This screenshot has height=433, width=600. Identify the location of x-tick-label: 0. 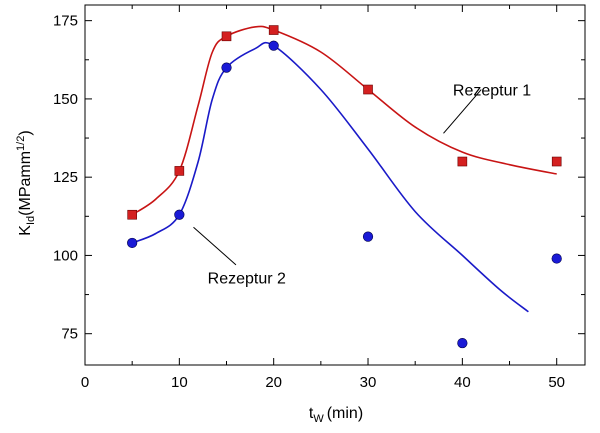
(85, 382).